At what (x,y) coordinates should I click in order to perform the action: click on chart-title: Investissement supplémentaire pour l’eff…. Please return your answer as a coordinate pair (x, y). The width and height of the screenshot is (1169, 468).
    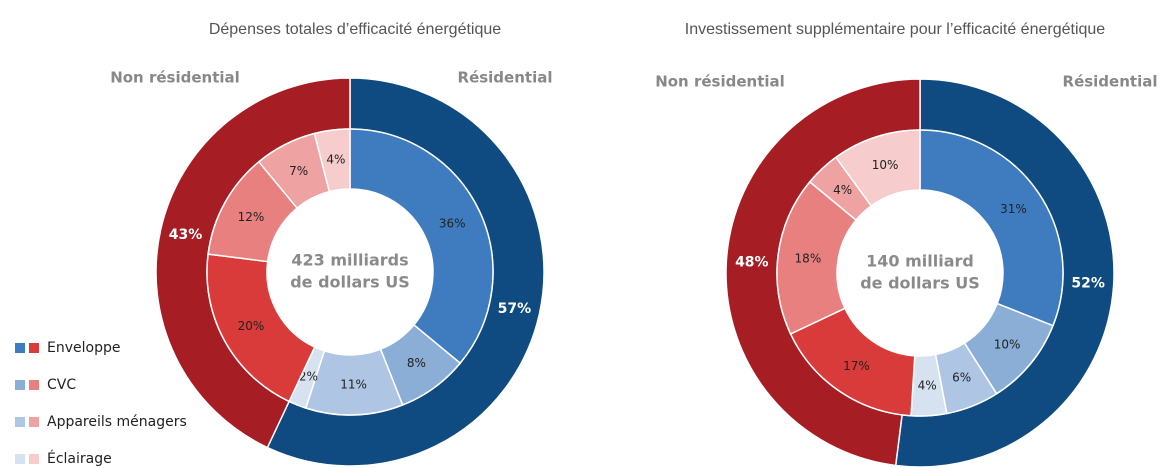
    Looking at the image, I should click on (895, 29).